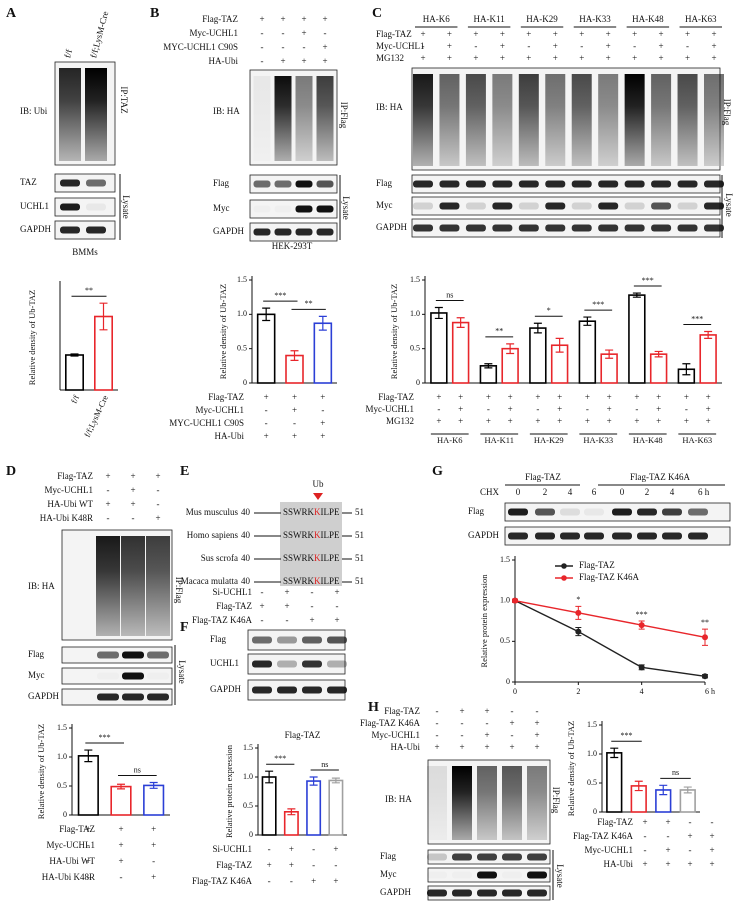 Image resolution: width=738 pixels, height=902 pixels. What do you see at coordinates (209, 581) in the screenshot?
I see `species-label: Macaca mulatta` at bounding box center [209, 581].